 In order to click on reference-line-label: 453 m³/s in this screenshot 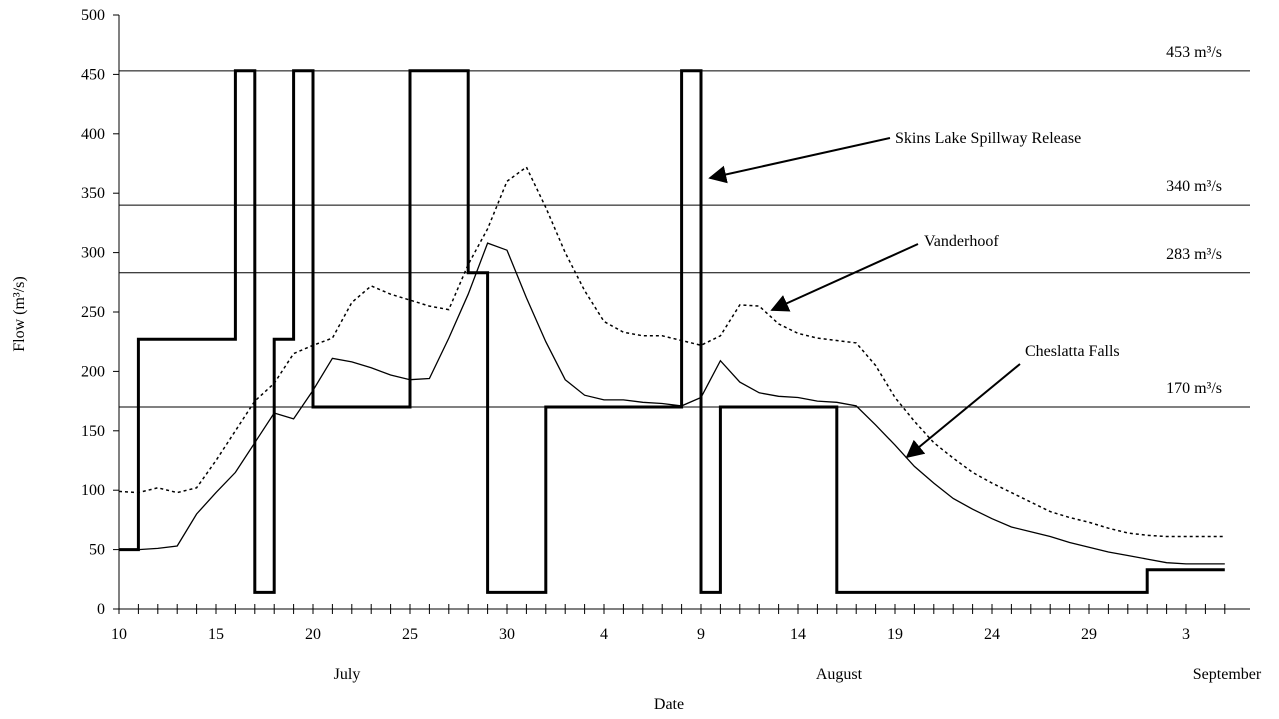, I will do `click(1194, 52)`.